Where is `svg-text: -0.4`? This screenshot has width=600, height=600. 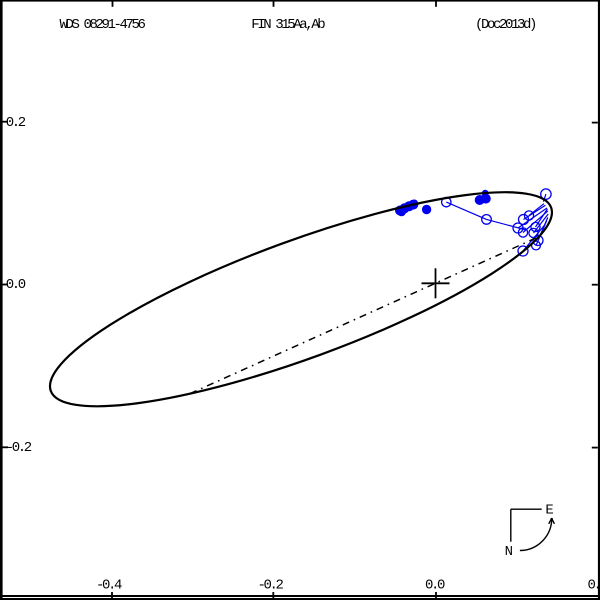
svg-text: -0.4 is located at coordinates (109, 585).